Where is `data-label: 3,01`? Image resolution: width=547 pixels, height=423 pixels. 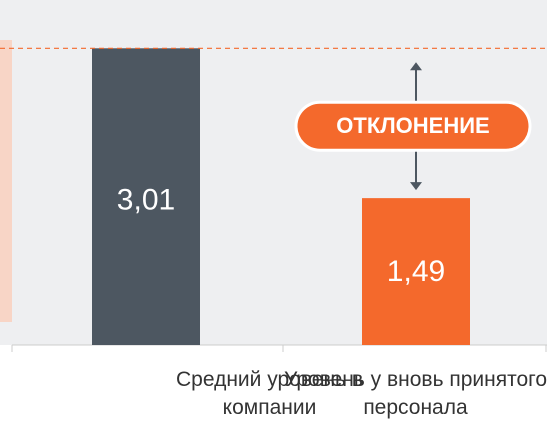
data-label: 3,01 is located at coordinates (146, 200).